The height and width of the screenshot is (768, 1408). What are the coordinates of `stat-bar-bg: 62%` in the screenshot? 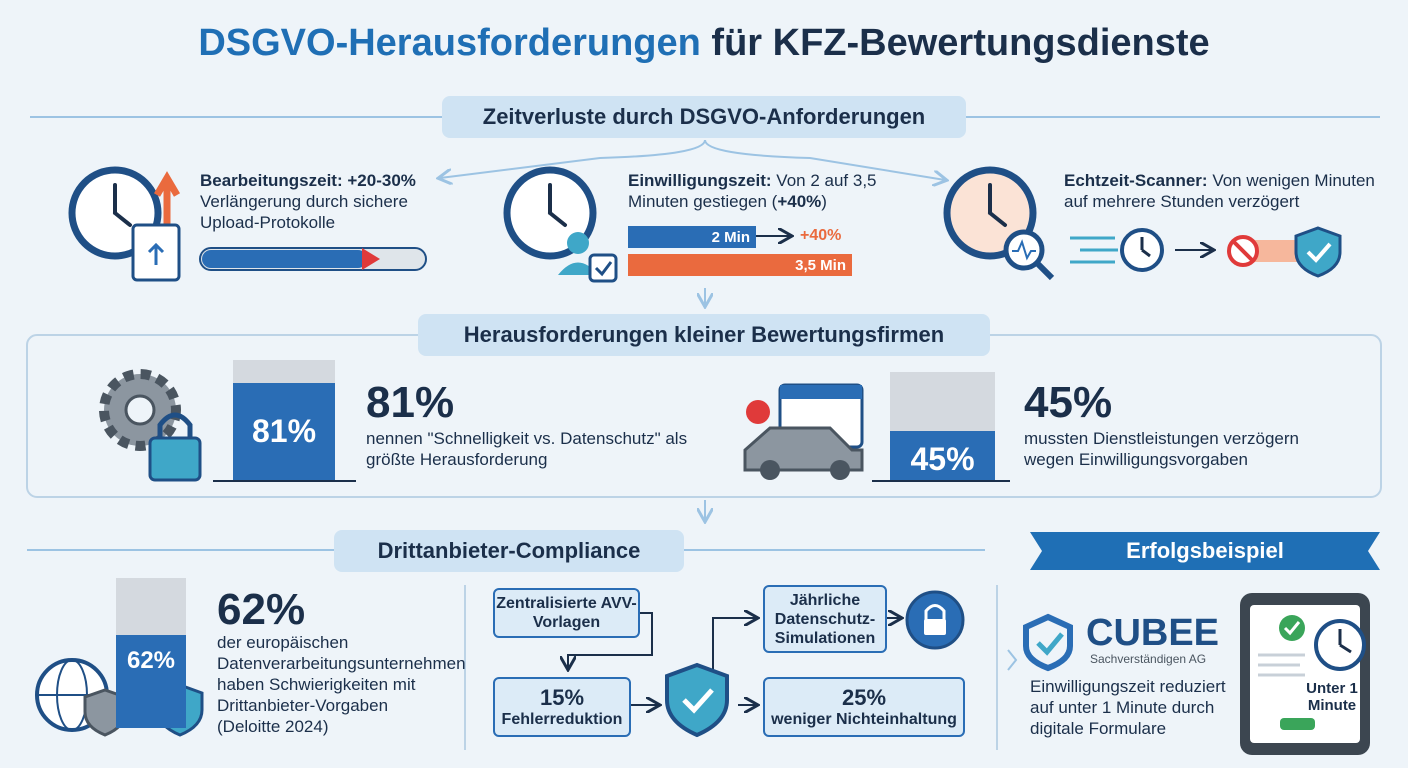 It's located at (151, 653).